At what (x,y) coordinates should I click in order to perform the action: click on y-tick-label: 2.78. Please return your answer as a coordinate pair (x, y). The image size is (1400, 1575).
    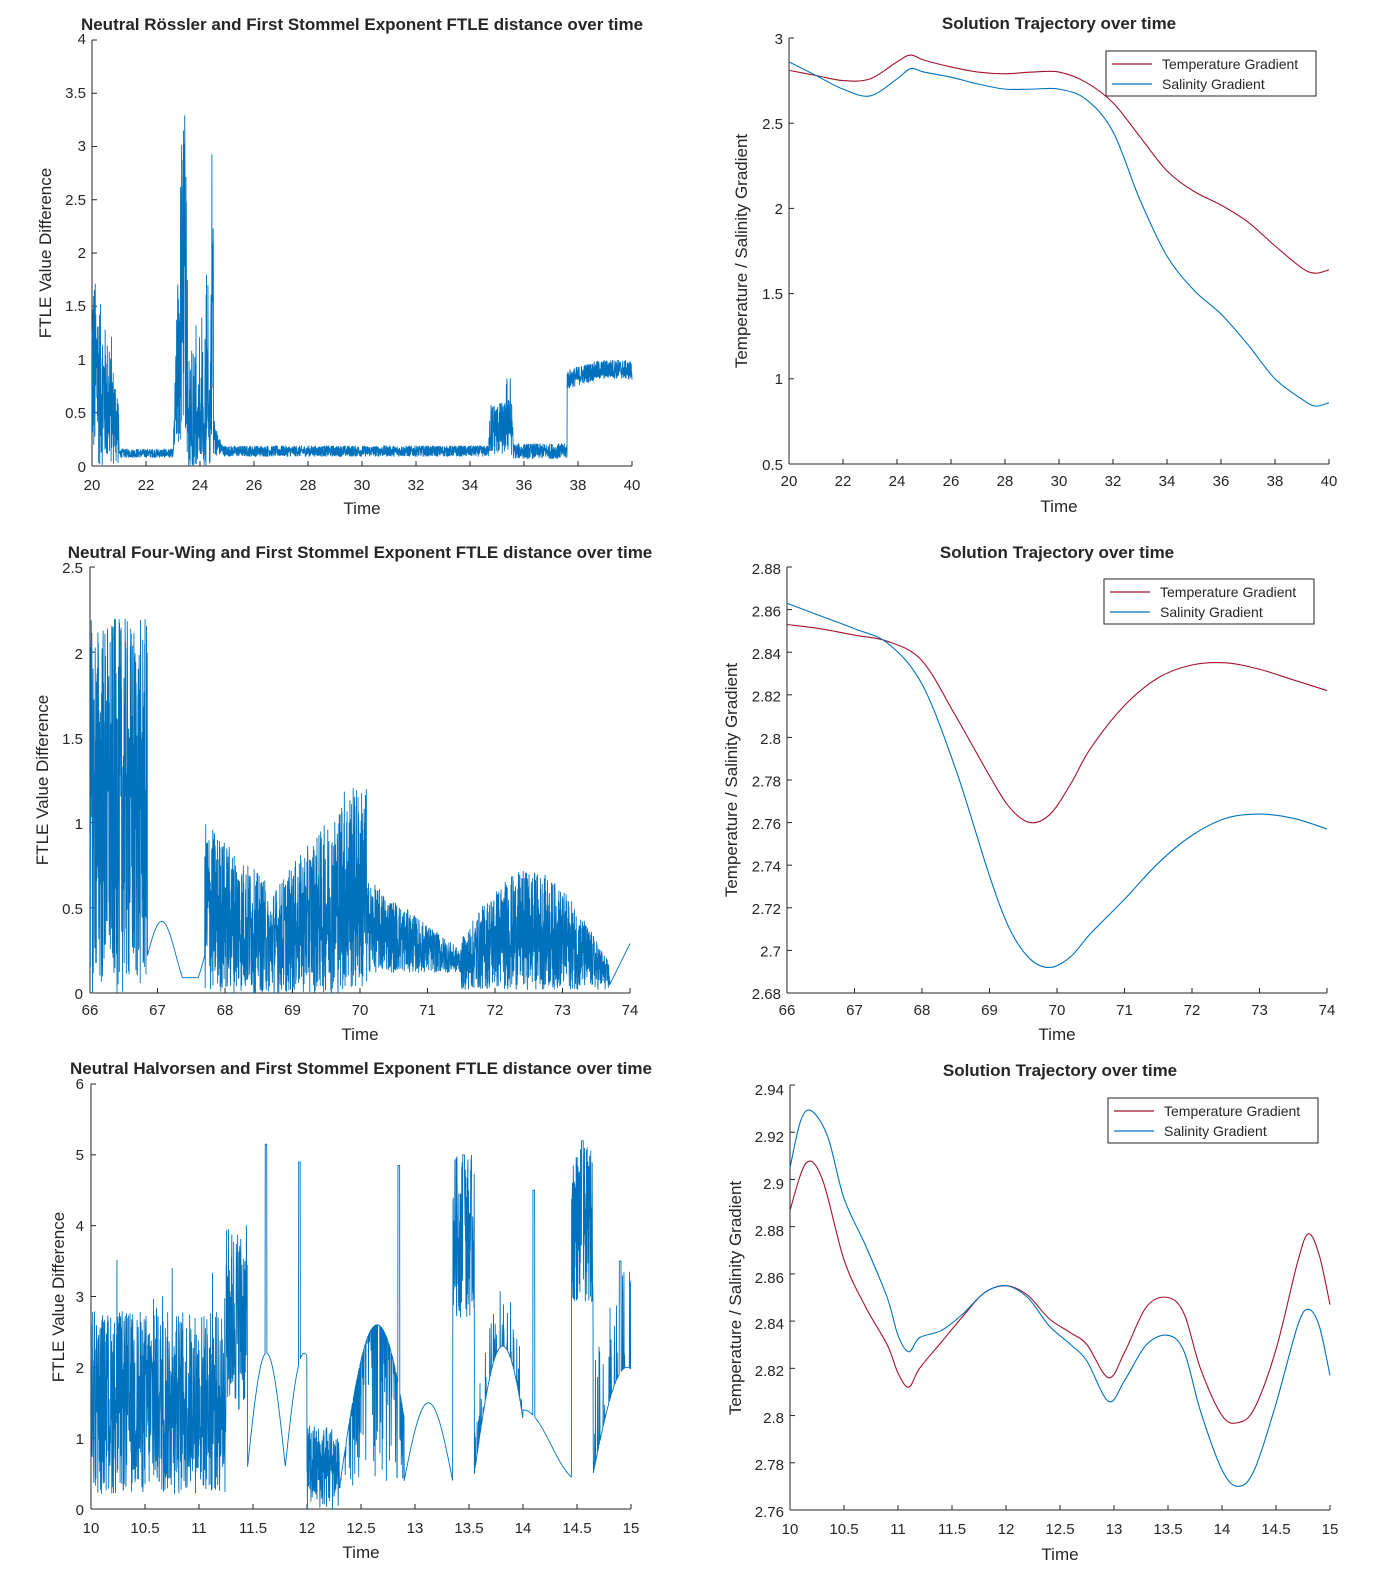
    Looking at the image, I should click on (766, 782).